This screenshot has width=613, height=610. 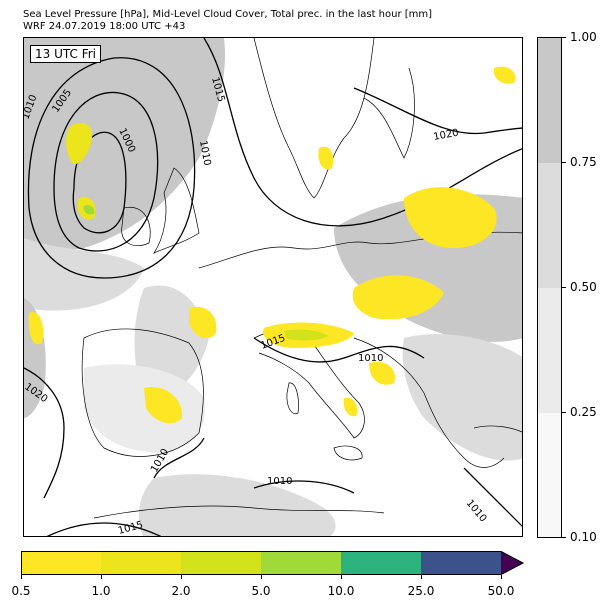 I want to click on precip-bar-label: 25.0, so click(x=421, y=591).